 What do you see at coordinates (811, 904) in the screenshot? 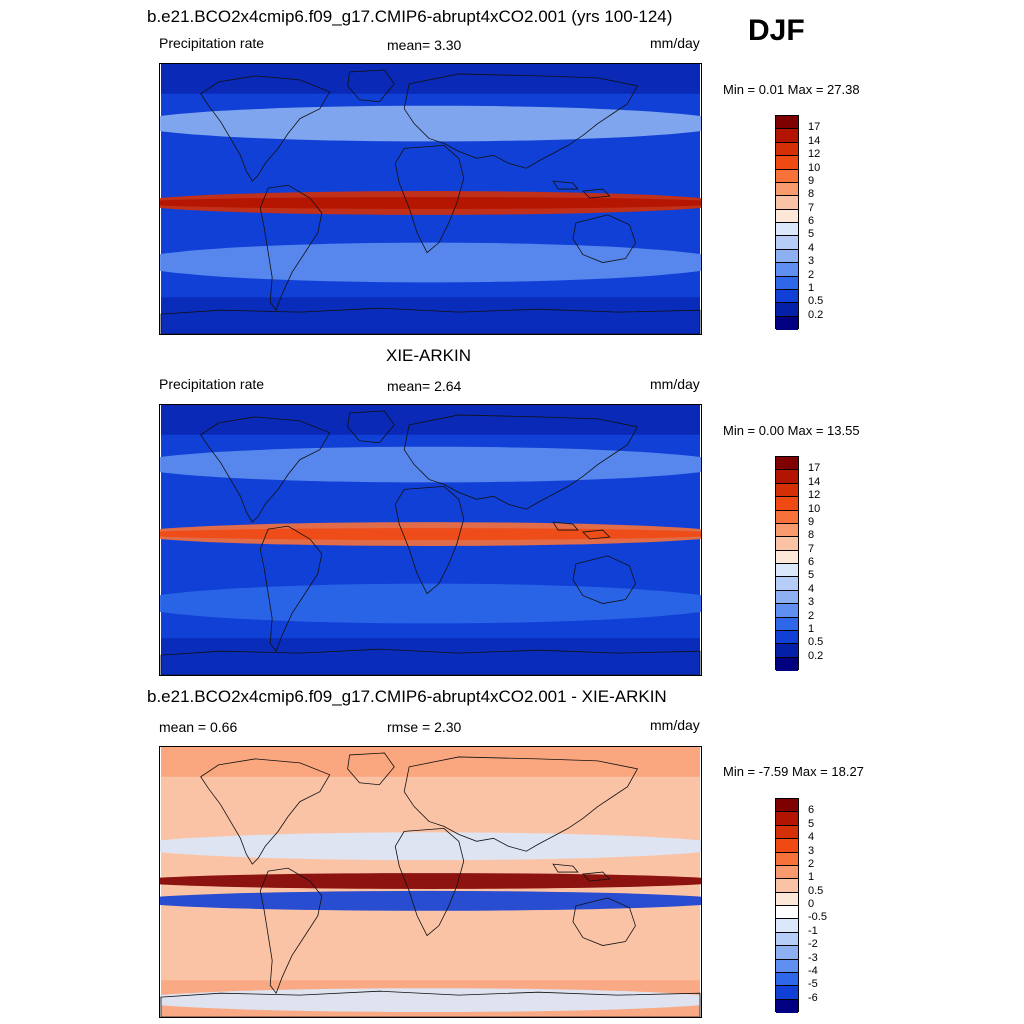
I see `colorbar-tick-label: 0` at bounding box center [811, 904].